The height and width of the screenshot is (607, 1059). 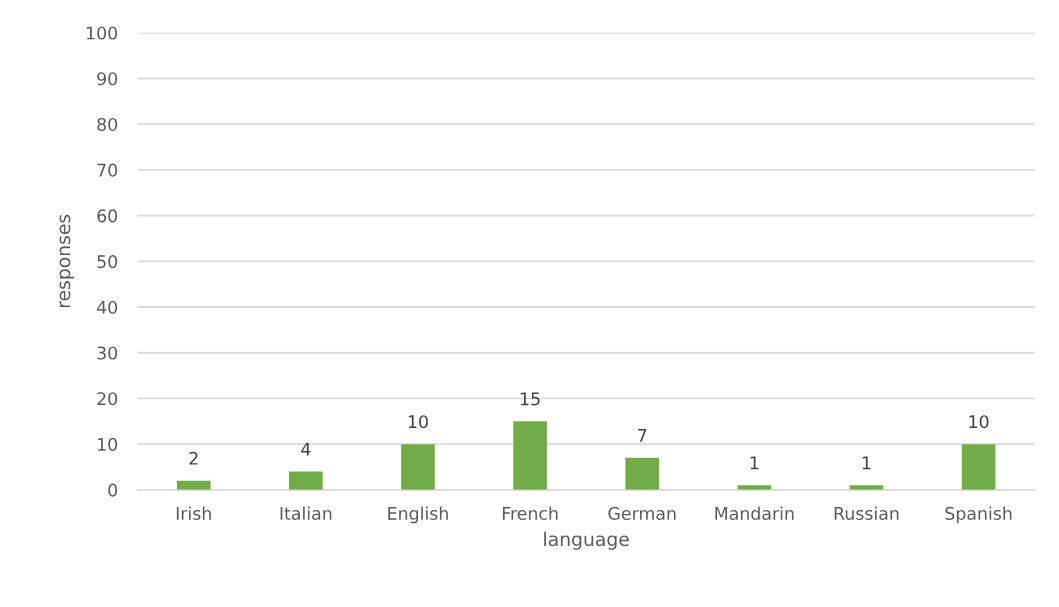 What do you see at coordinates (530, 399) in the screenshot?
I see `data-label: 15` at bounding box center [530, 399].